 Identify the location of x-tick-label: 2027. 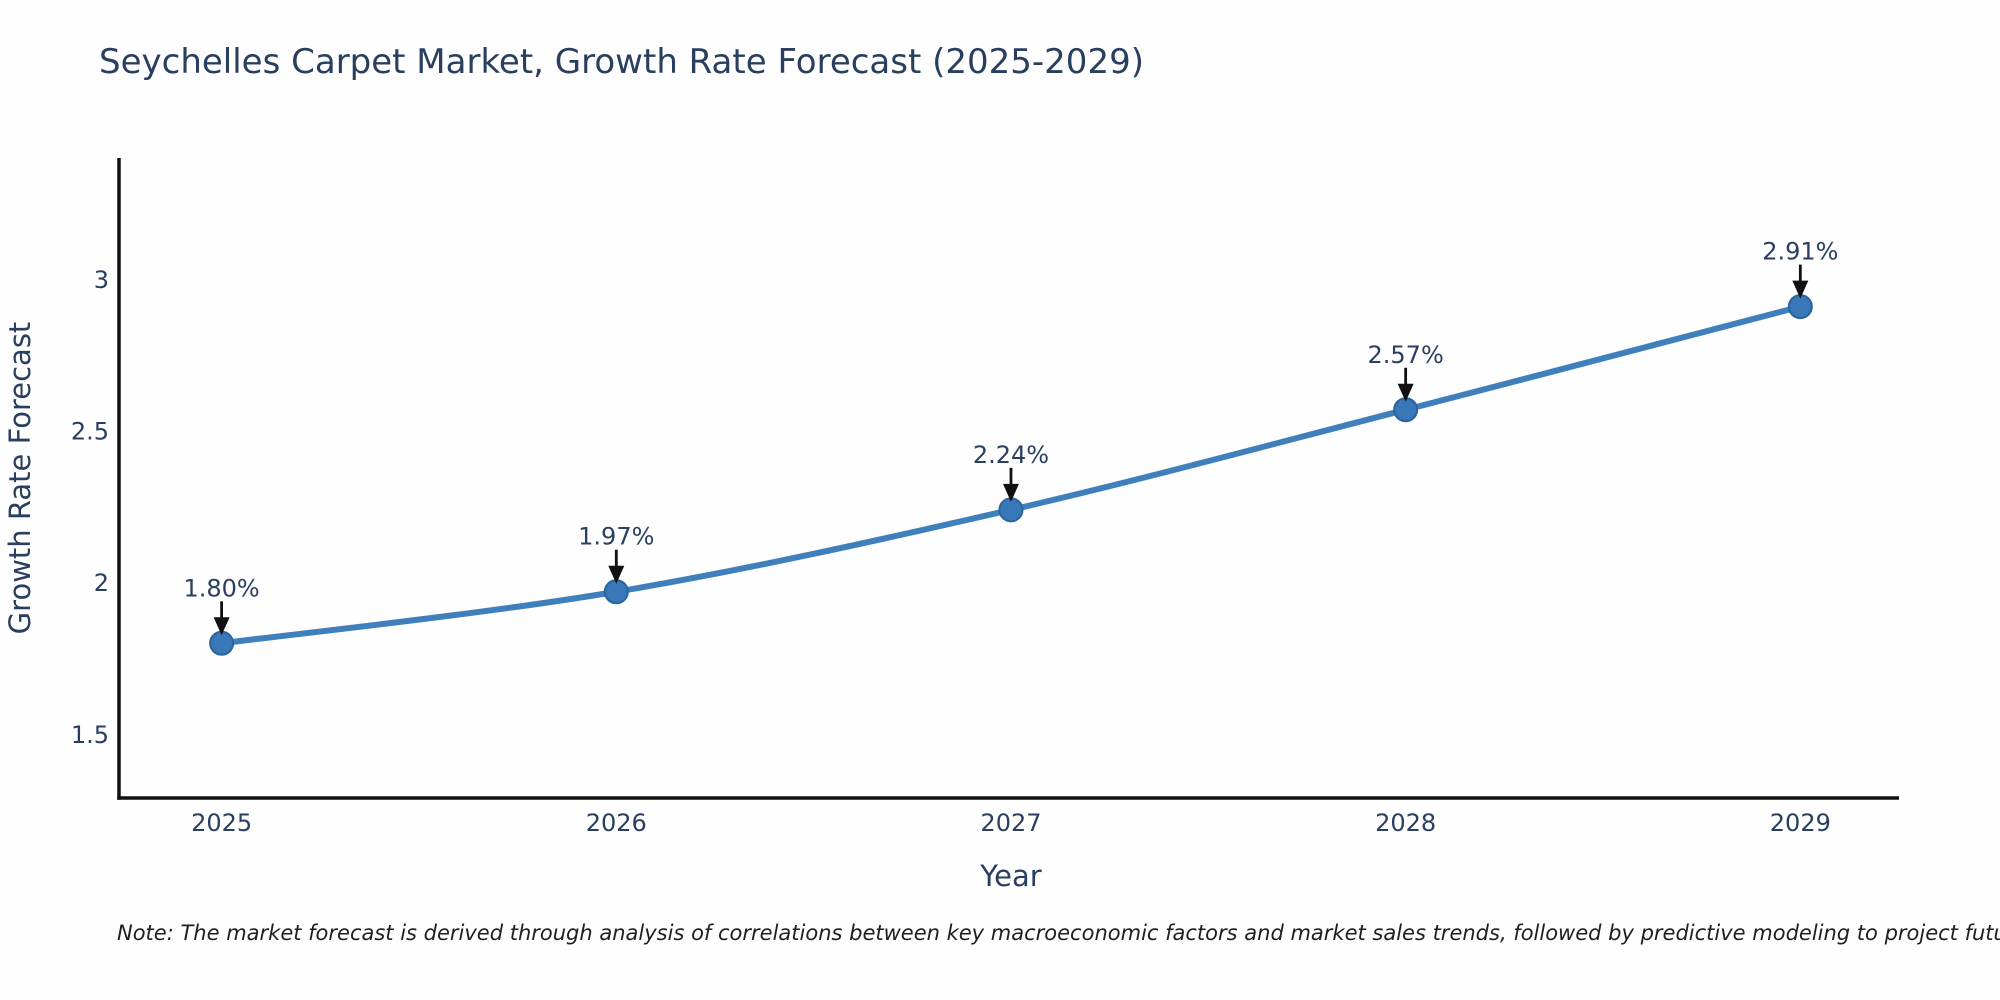
(1010, 823).